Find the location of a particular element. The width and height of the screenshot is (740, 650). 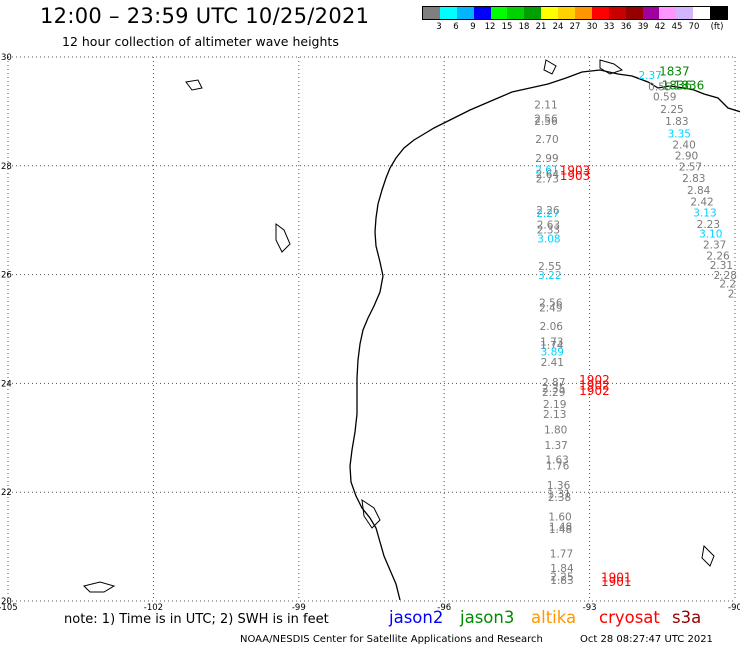

mission-altika: altika is located at coordinates (554, 617).